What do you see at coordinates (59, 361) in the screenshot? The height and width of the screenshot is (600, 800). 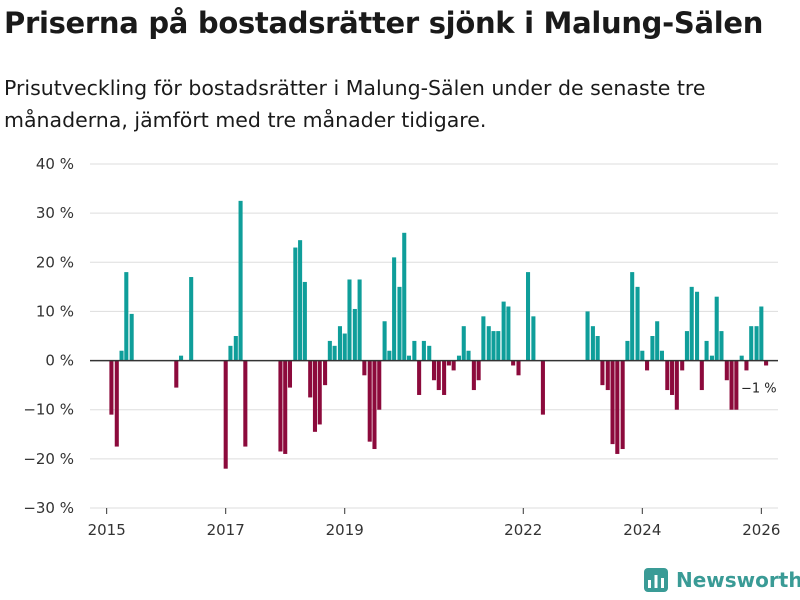 I see `y-tick-label: 0 %` at bounding box center [59, 361].